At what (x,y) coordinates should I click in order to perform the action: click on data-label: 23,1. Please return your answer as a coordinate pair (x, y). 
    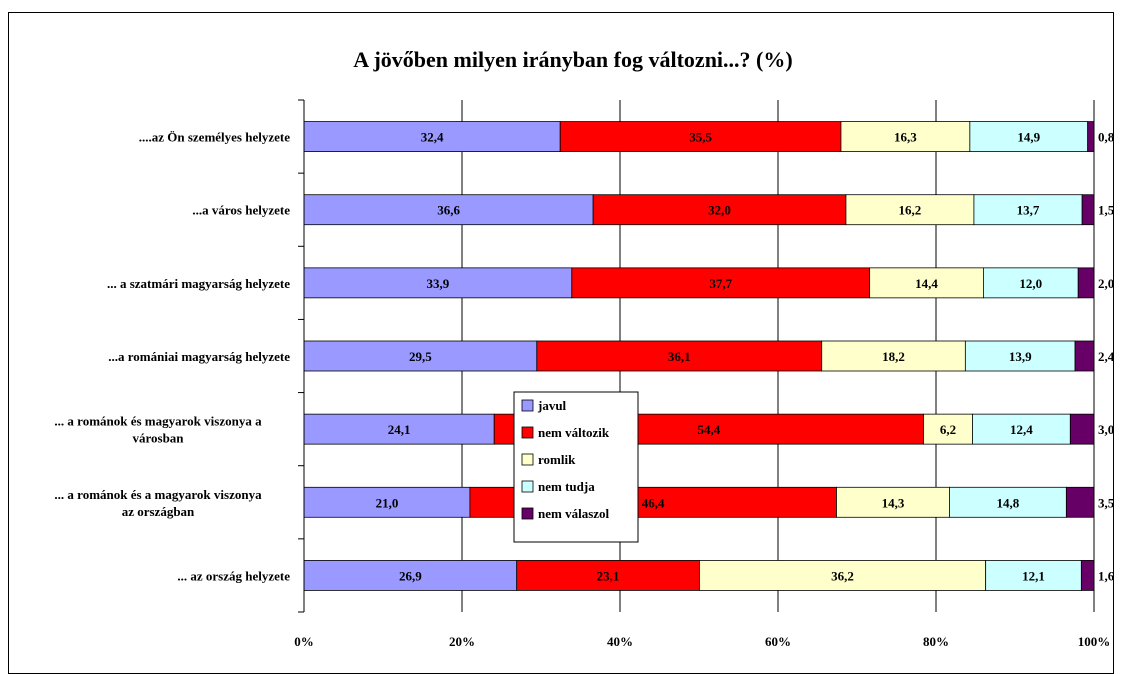
    Looking at the image, I should click on (608, 575).